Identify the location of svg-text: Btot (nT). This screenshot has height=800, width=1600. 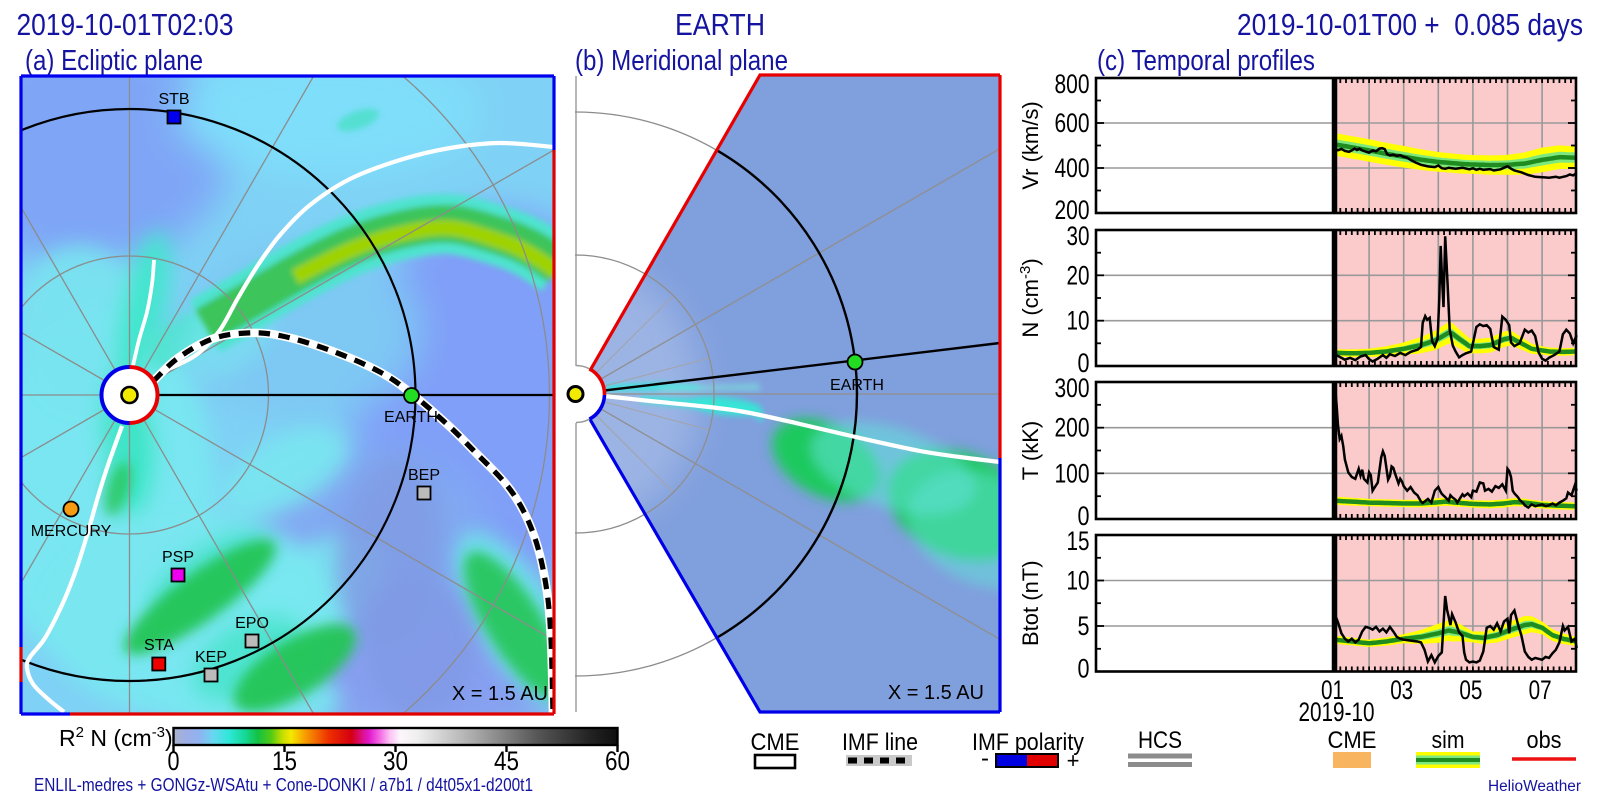
(1030, 603).